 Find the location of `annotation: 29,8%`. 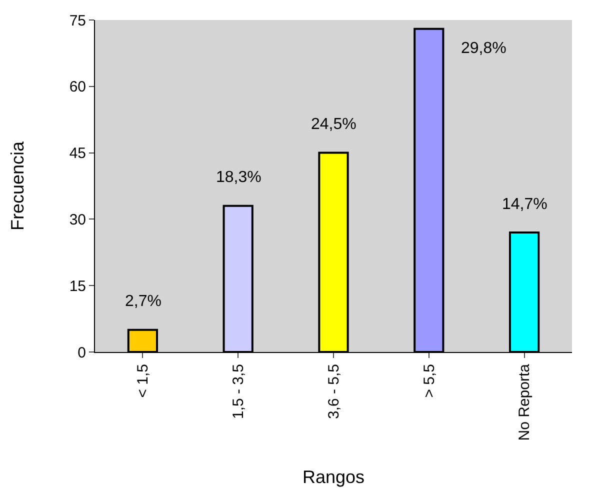

annotation: 29,8% is located at coordinates (483, 48).